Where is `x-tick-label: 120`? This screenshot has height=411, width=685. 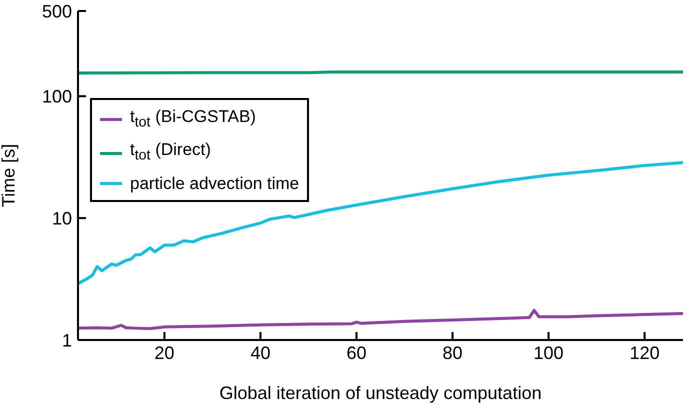
x-tick-label: 120 is located at coordinates (645, 352).